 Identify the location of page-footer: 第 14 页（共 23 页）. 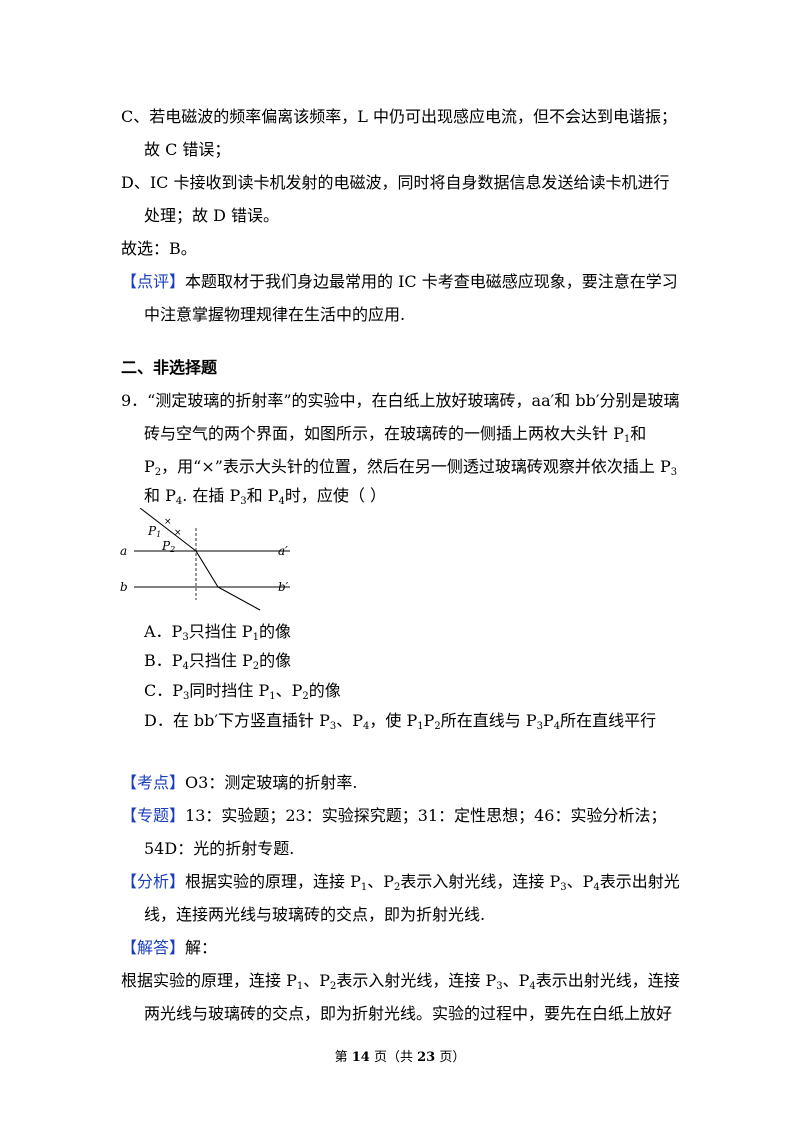
(400, 1057).